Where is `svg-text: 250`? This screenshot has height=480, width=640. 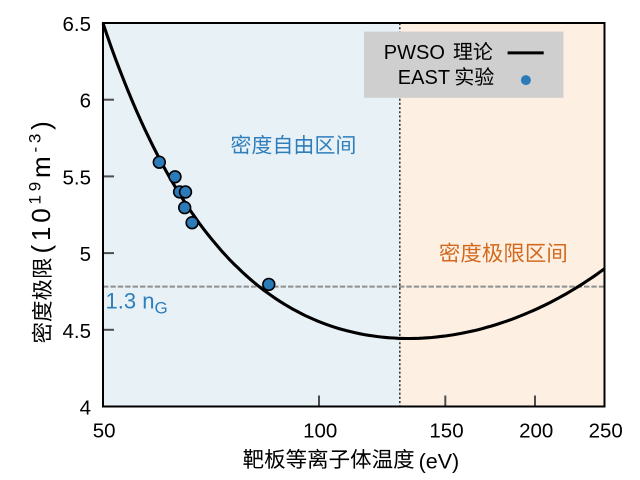 svg-text: 250 is located at coordinates (606, 430).